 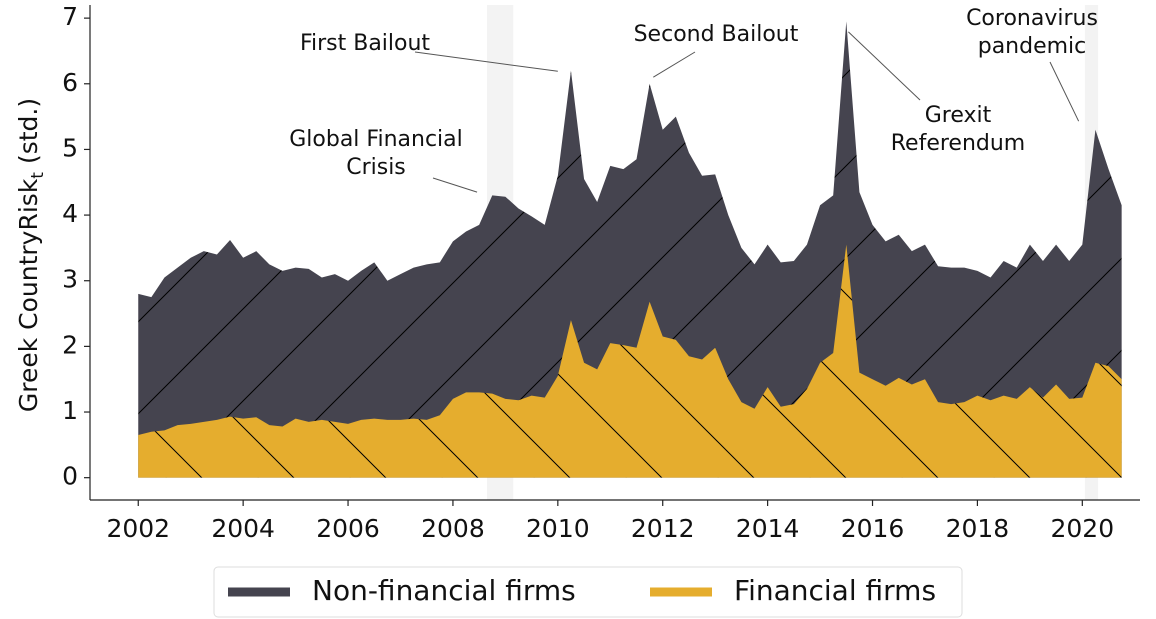 What do you see at coordinates (70, 279) in the screenshot?
I see `y-tick-label: 3` at bounding box center [70, 279].